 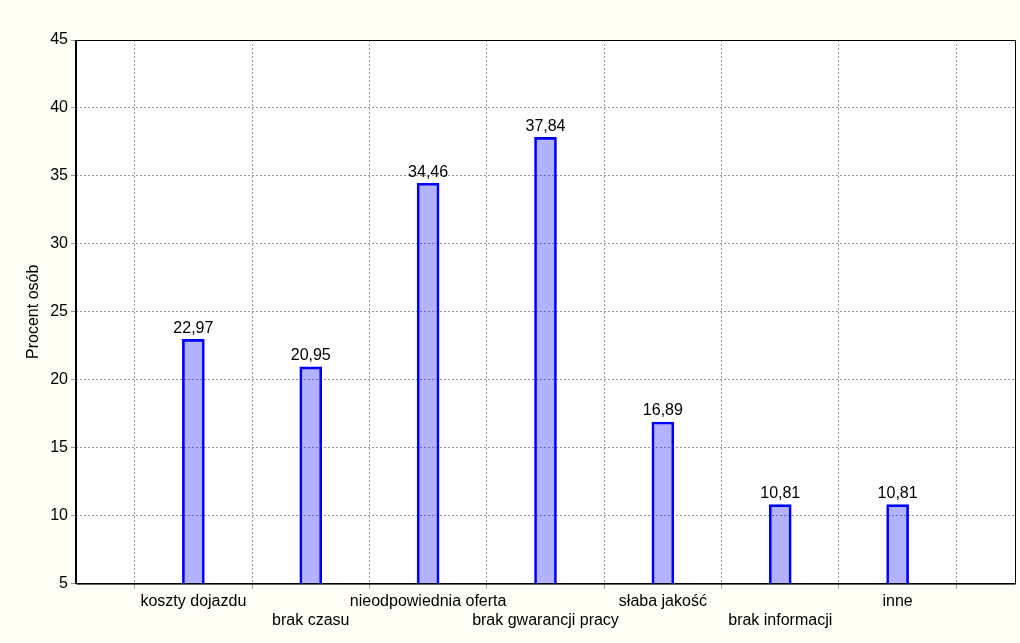 What do you see at coordinates (545, 125) in the screenshot?
I see `data-label: 37,84` at bounding box center [545, 125].